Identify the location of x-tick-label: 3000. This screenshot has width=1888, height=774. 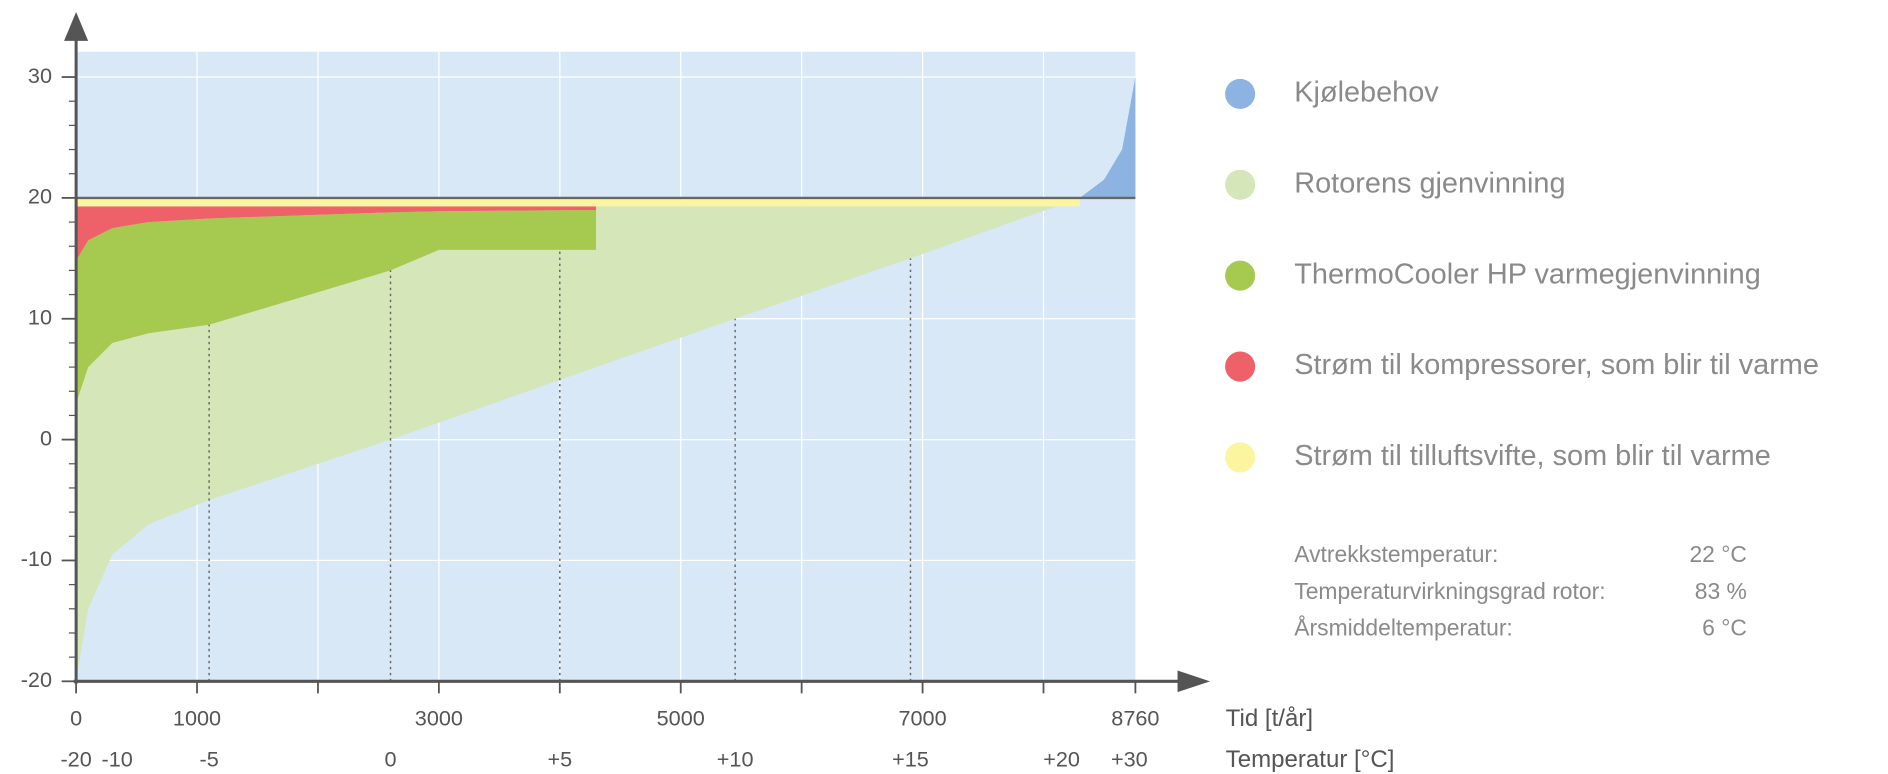
(439, 718).